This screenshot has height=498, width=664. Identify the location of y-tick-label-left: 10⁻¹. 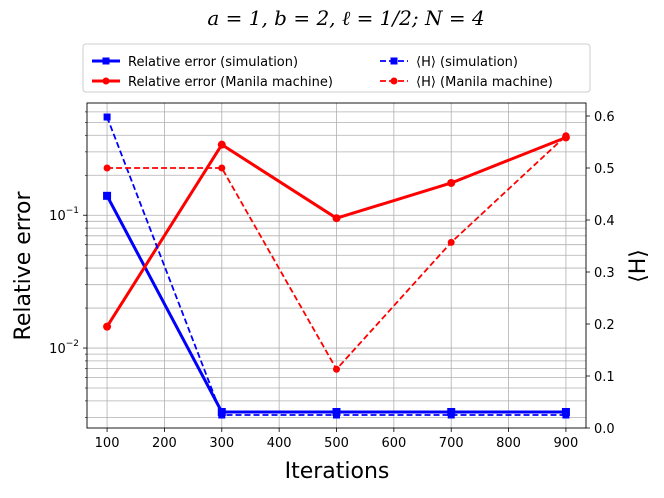
(64, 215).